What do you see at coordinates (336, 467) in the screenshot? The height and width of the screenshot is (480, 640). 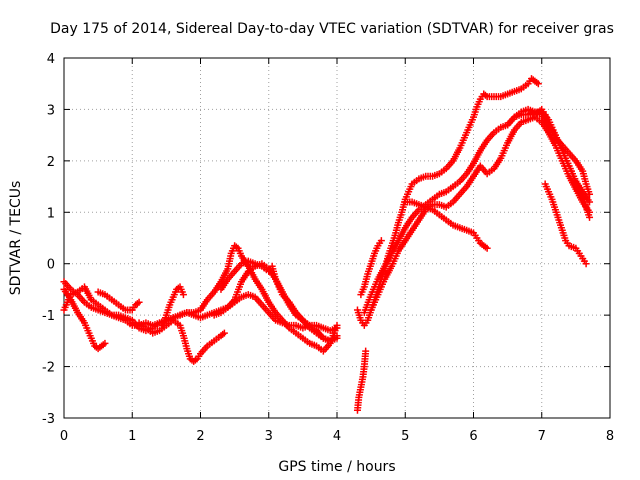 I see `x-axis-label: GPS time / hours` at bounding box center [336, 467].